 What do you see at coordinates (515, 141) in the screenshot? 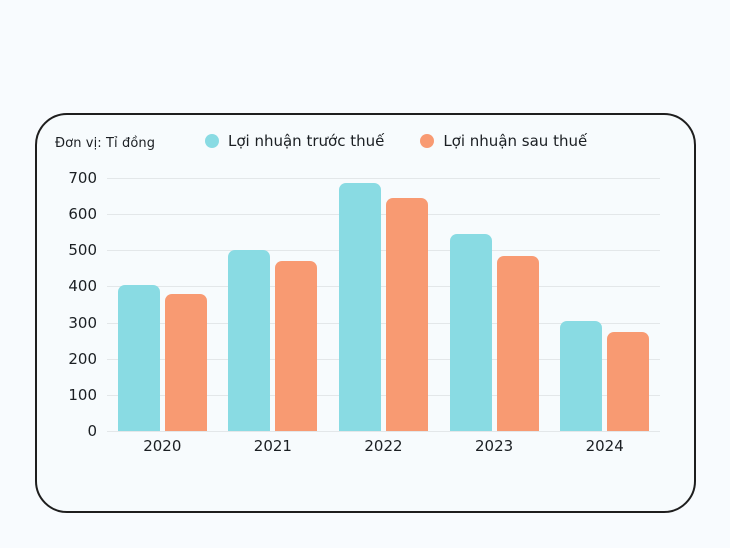
I see `legend-label: Lợi nhuận sau thuế` at bounding box center [515, 141].